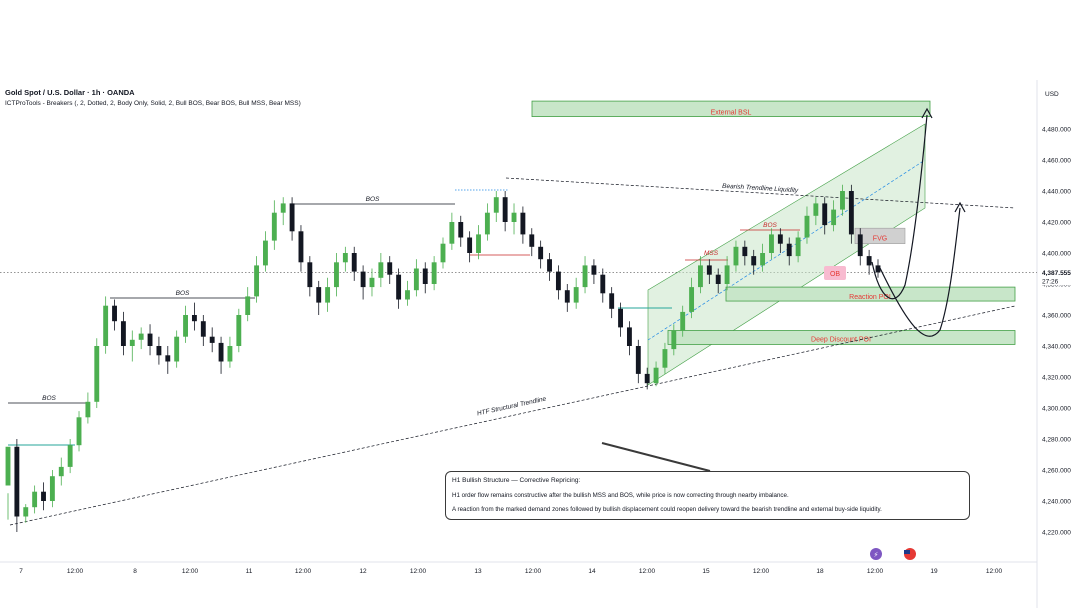  I want to click on currency-label: USD, so click(1052, 94).